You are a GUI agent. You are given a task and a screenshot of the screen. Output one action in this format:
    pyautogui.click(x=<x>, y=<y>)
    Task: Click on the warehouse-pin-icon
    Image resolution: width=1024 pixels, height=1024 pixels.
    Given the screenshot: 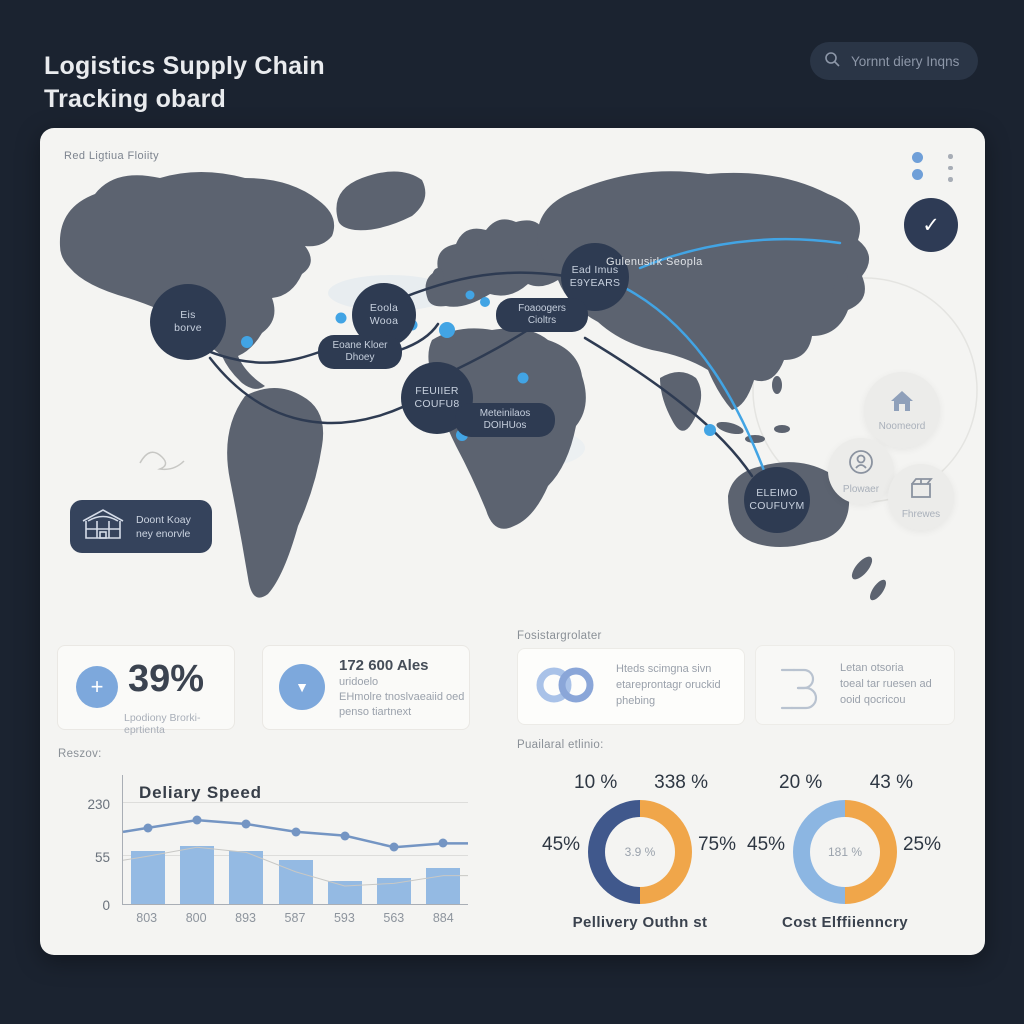 What is the action you would take?
    pyautogui.click(x=902, y=403)
    